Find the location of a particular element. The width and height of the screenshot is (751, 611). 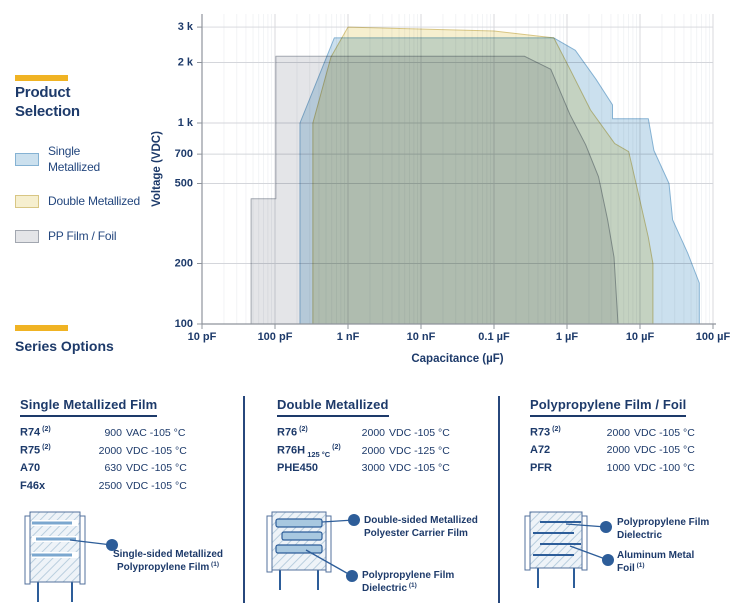

series-voltage: 630 is located at coordinates (113, 468).